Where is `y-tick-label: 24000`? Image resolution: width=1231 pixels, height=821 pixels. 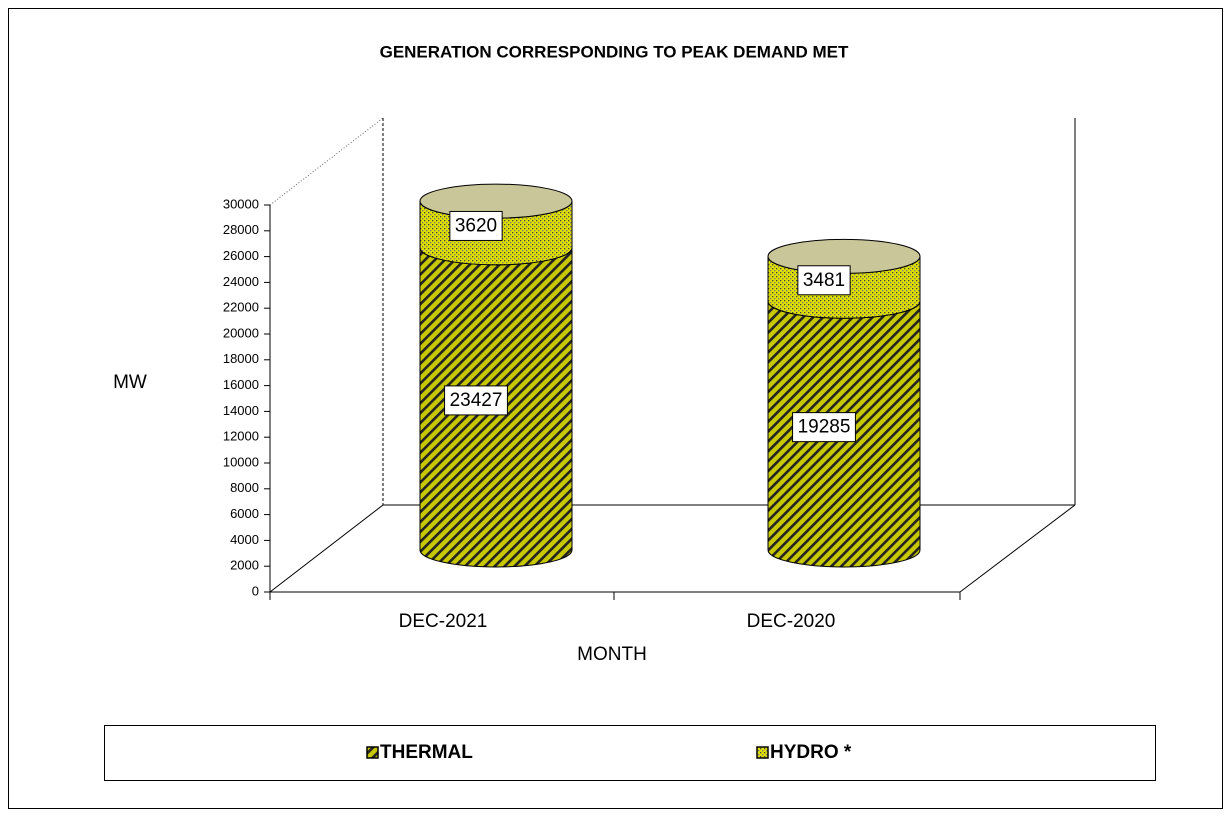 y-tick-label: 24000 is located at coordinates (241, 281).